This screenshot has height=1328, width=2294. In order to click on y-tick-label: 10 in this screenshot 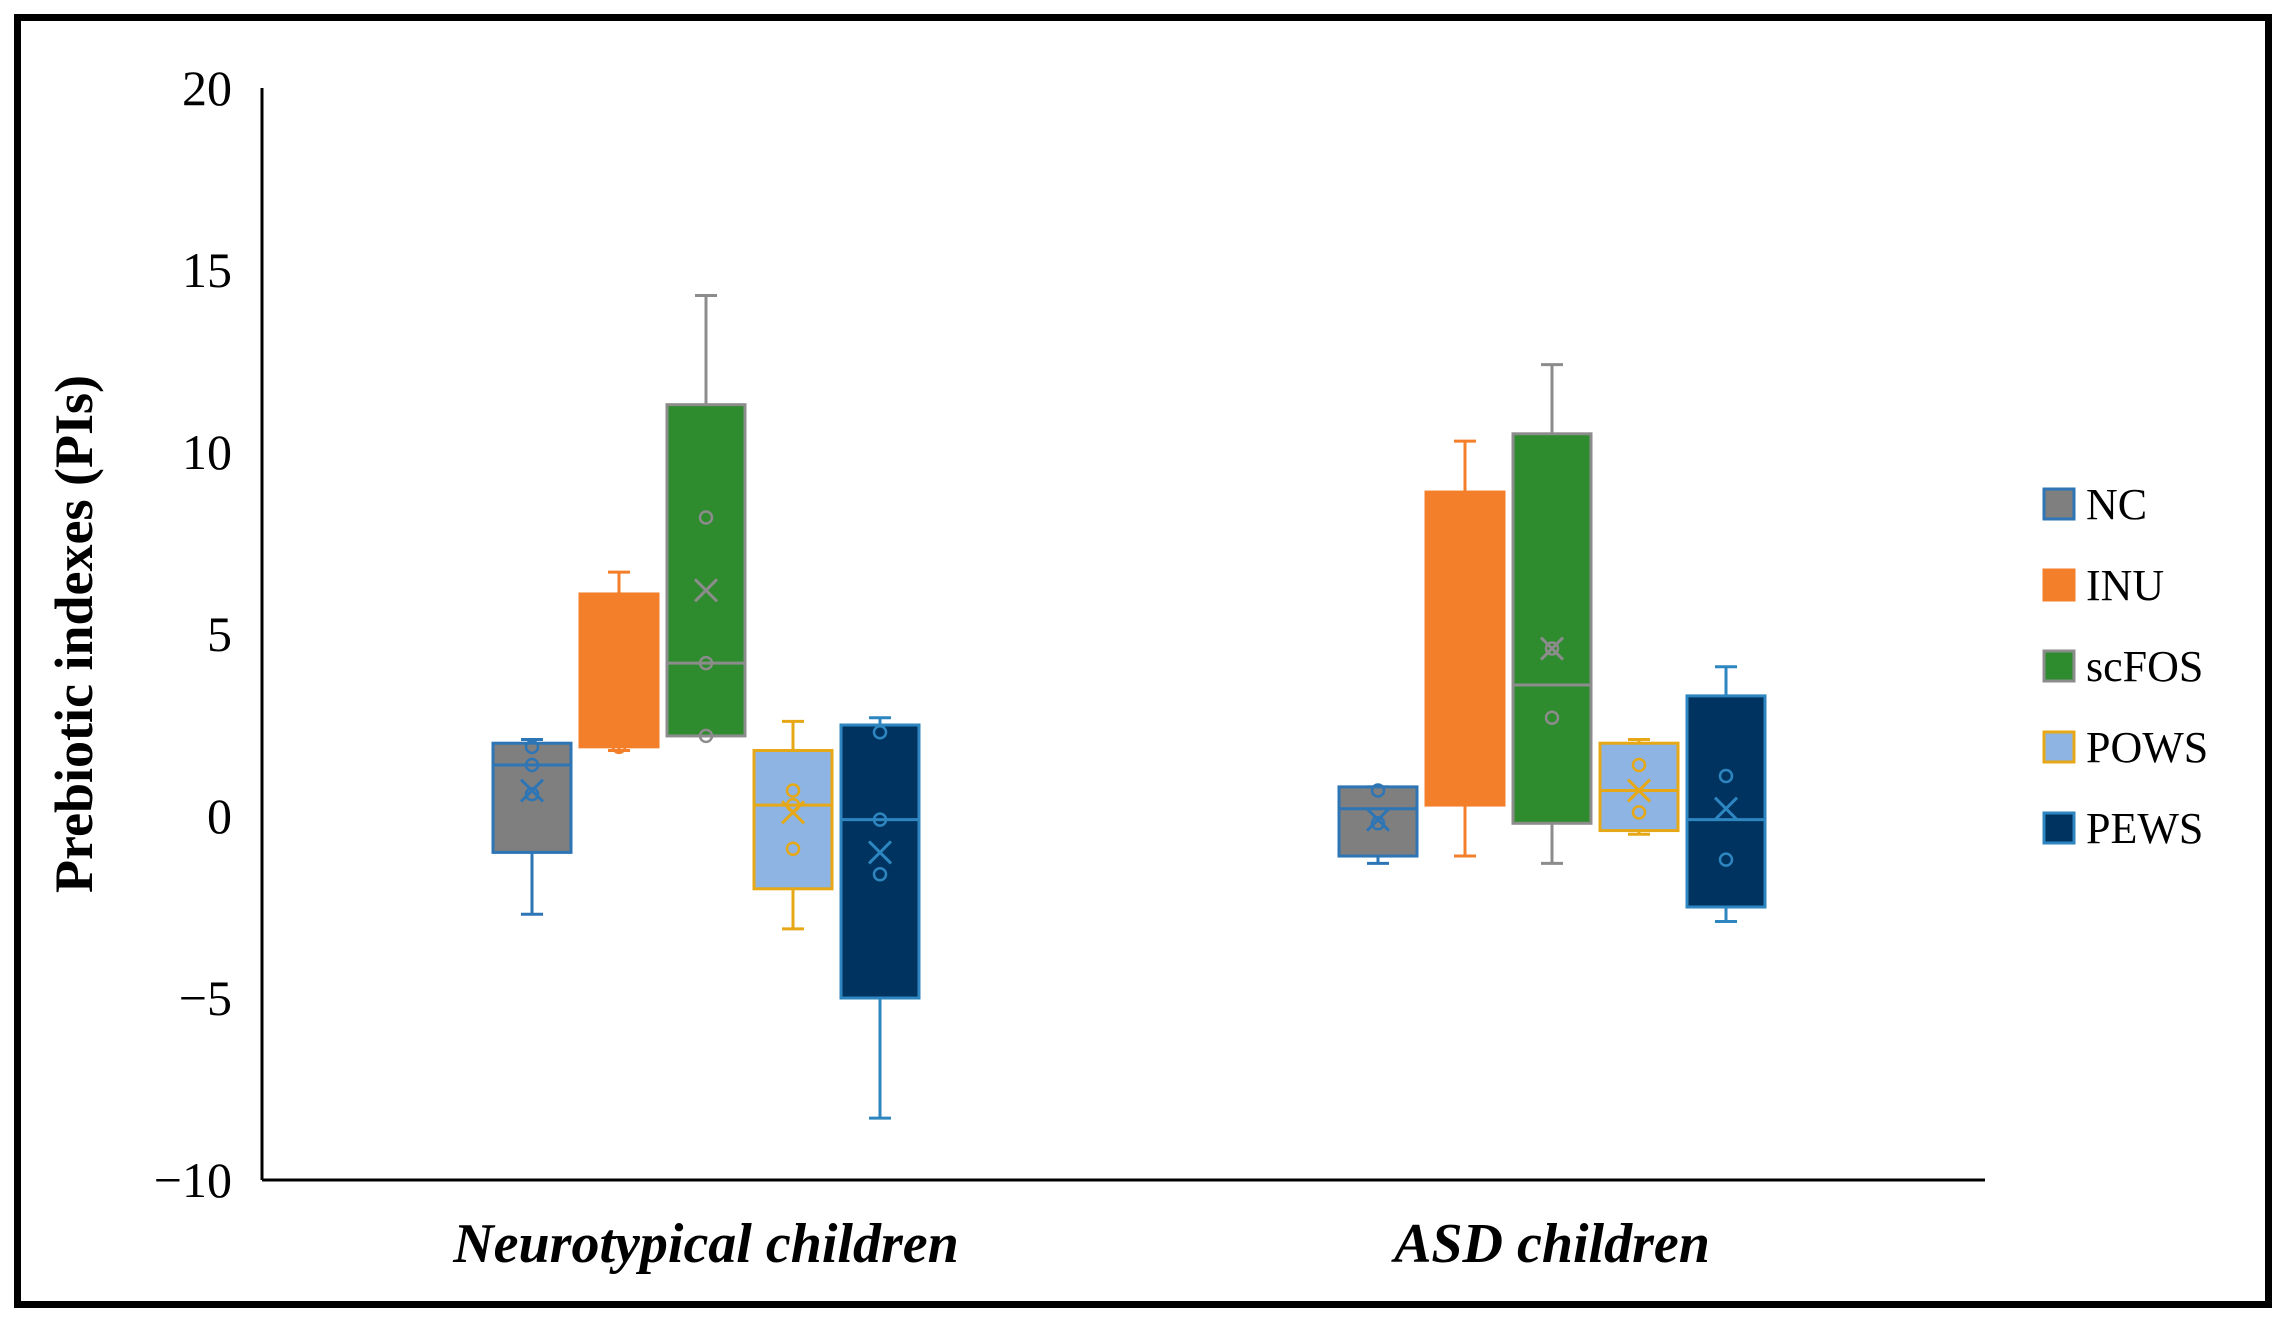, I will do `click(207, 452)`.